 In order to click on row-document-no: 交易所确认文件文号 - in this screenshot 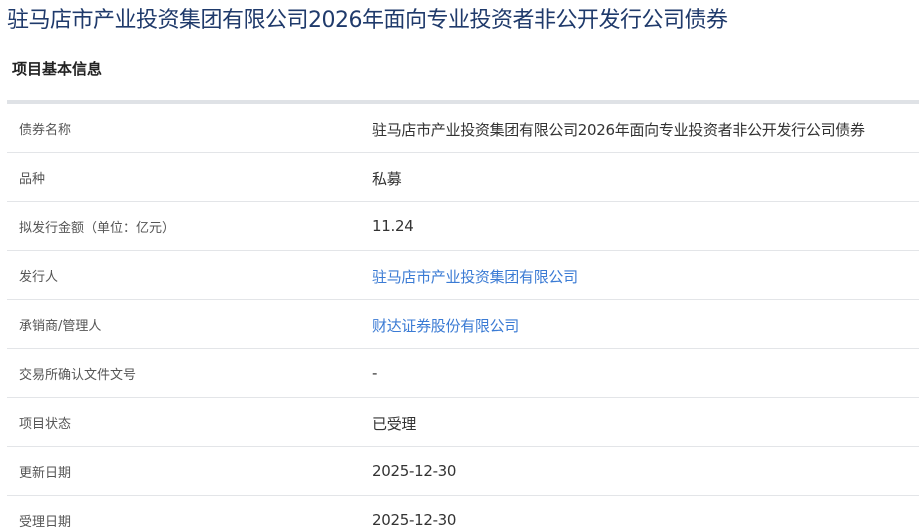, I will do `click(463, 373)`.